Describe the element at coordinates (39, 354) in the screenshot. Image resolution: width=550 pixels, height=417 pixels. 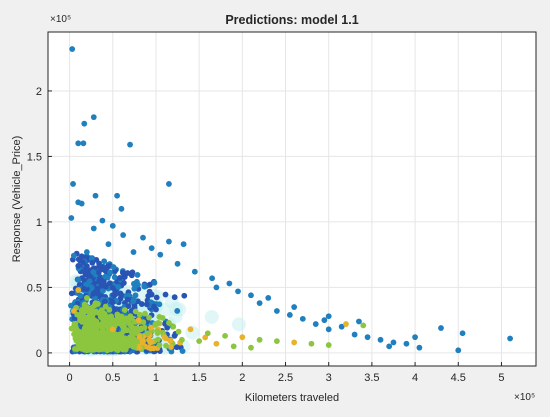
I see `y-tick-label: 0` at that location.